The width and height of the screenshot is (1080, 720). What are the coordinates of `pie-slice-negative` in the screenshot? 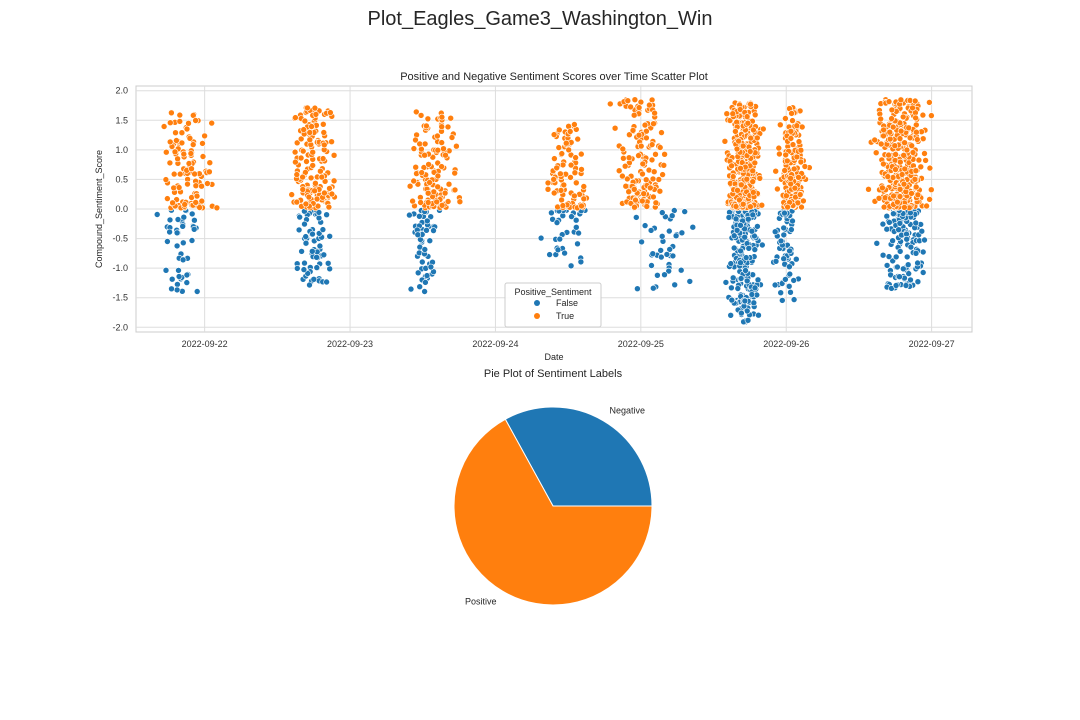 It's located at (578, 456).